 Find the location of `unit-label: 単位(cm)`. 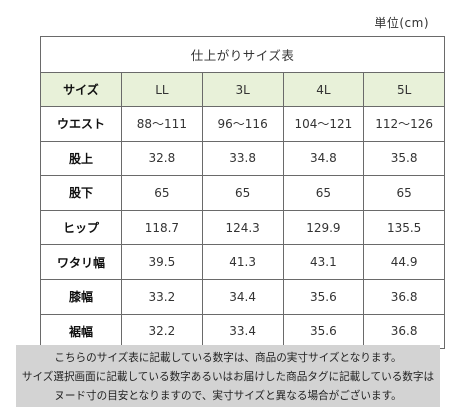

unit-label: 単位(cm) is located at coordinates (401, 23).